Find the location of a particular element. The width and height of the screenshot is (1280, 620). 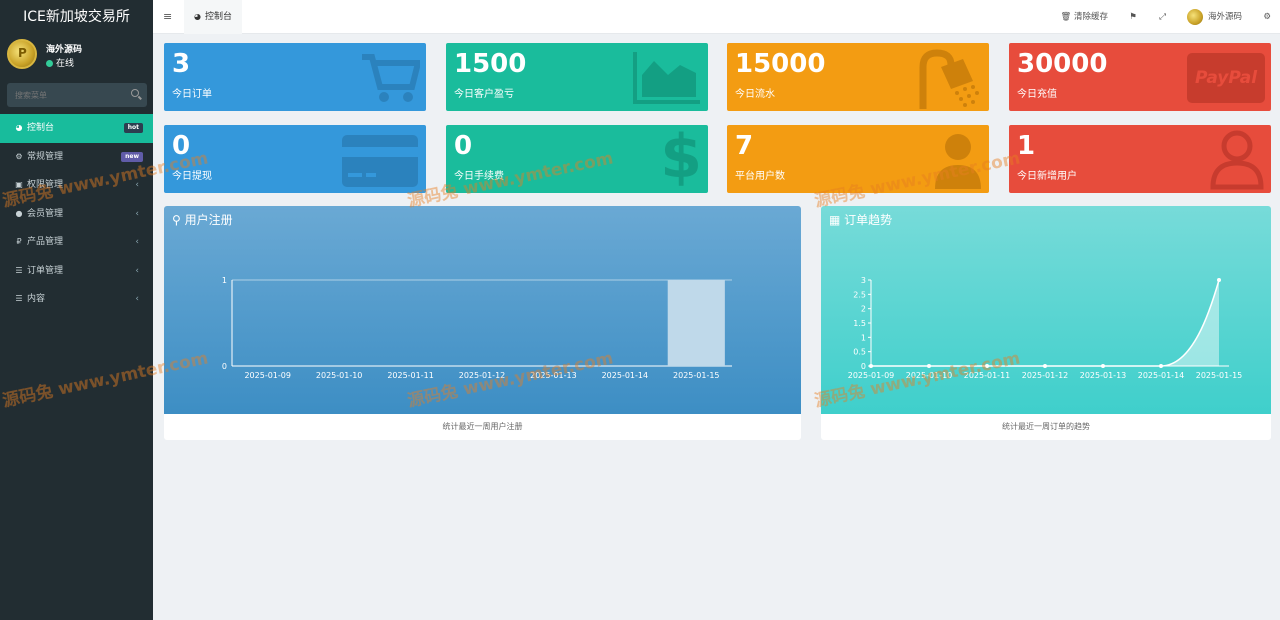

stat-card-today-flow: 15000 今日流水 is located at coordinates (858, 77).